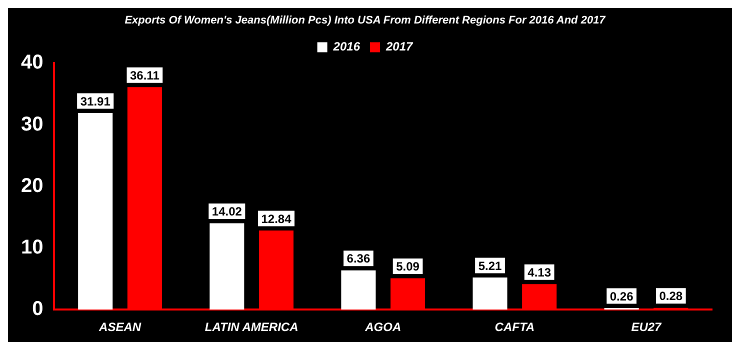 Image resolution: width=740 pixels, height=350 pixels. I want to click on x-tick-label: EU27, so click(647, 327).